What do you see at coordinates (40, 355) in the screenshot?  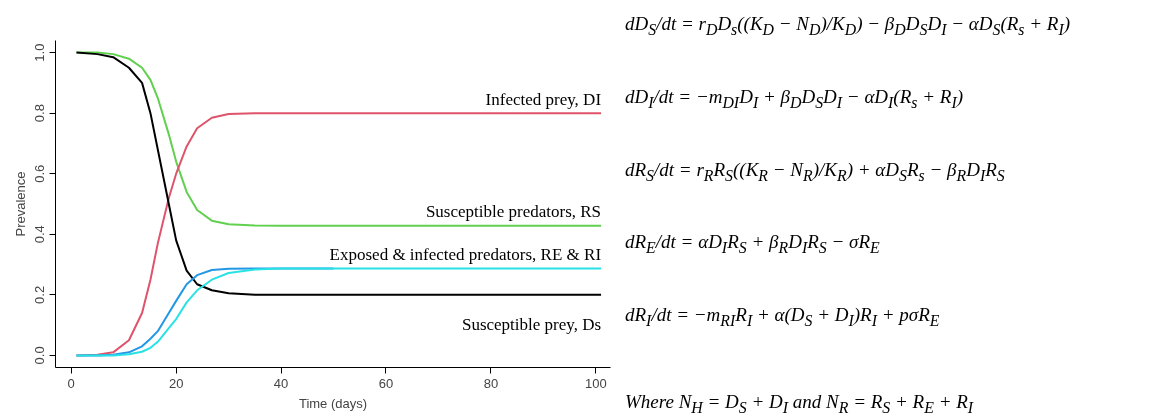 I see `y-tick-label: 0.0` at bounding box center [40, 355].